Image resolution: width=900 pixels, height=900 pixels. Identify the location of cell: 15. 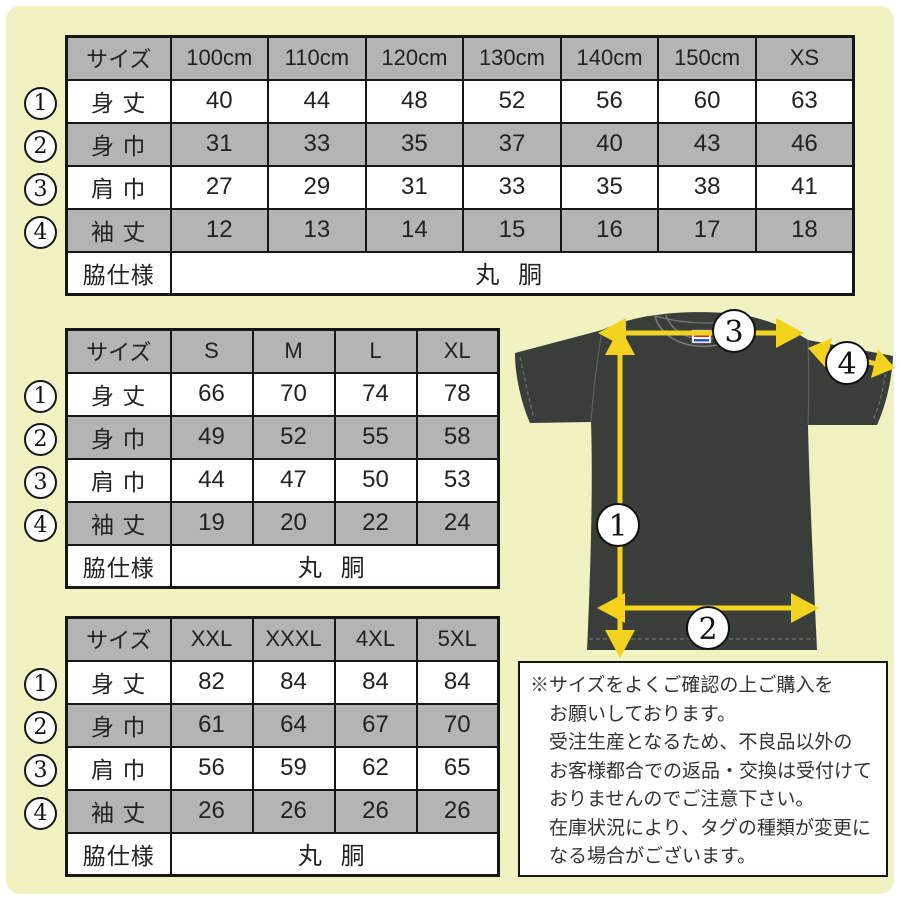
(512, 230).